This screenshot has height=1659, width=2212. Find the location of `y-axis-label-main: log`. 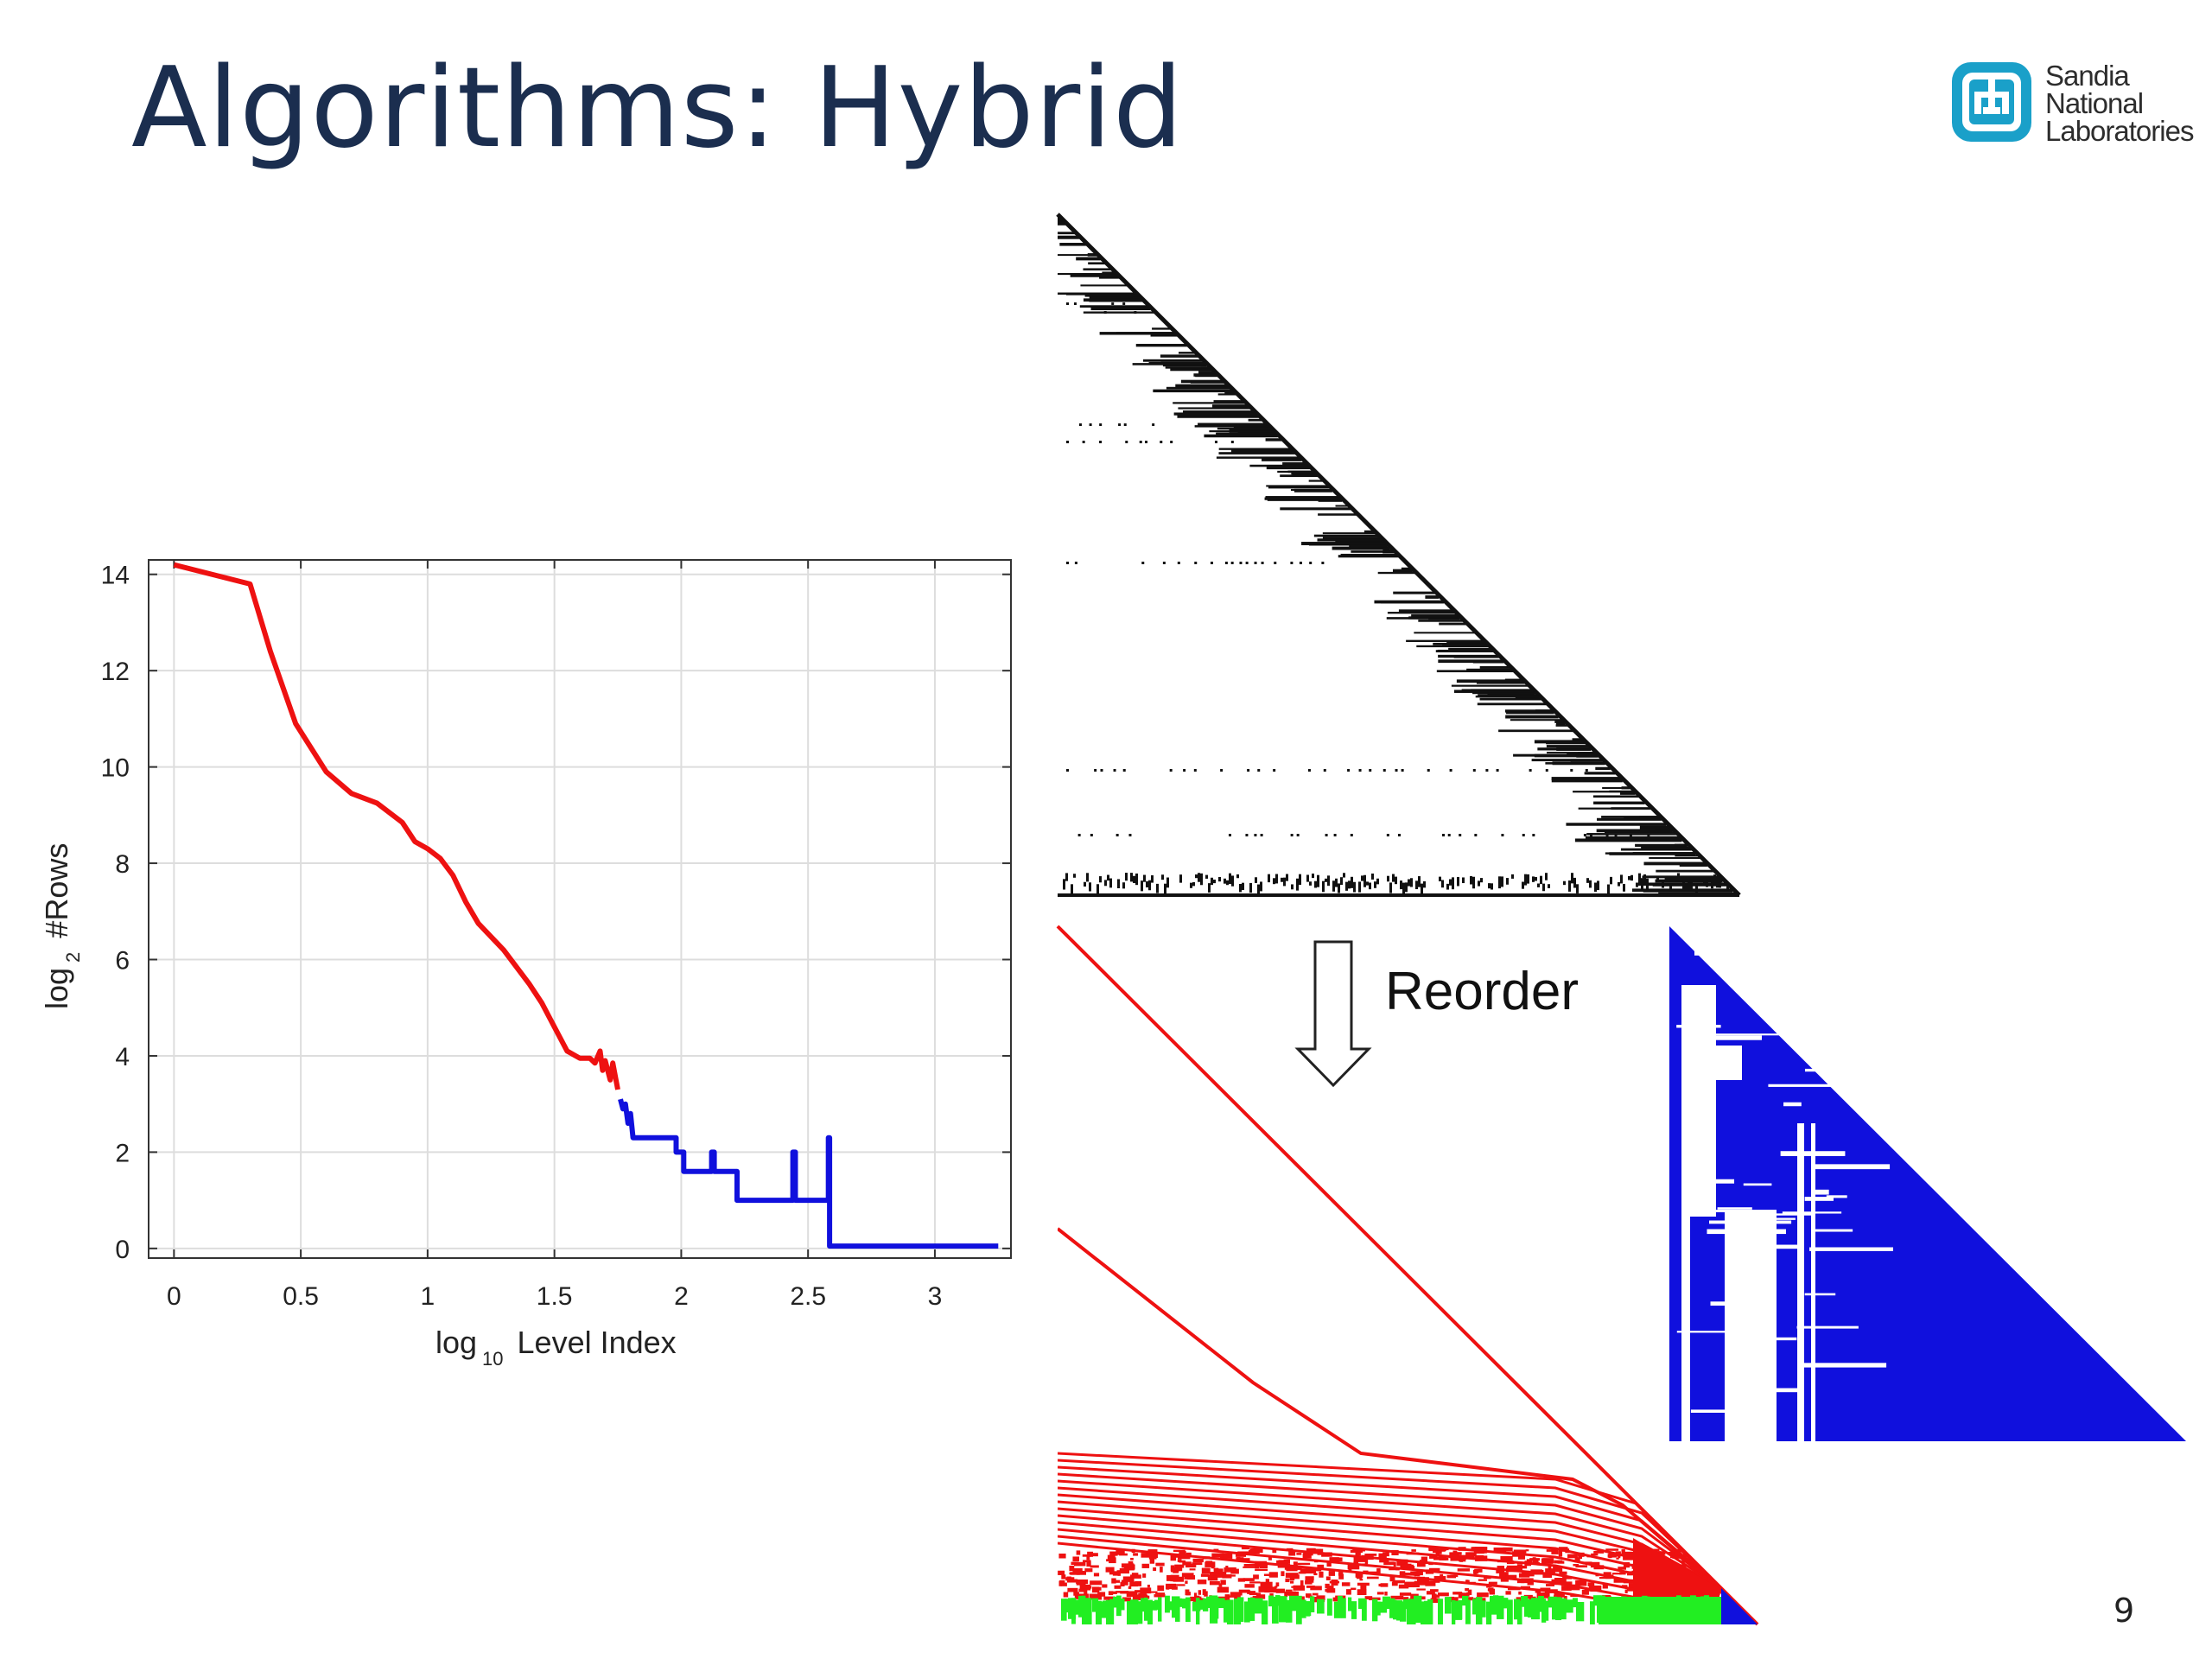

y-axis-label-main: log is located at coordinates (56, 988).